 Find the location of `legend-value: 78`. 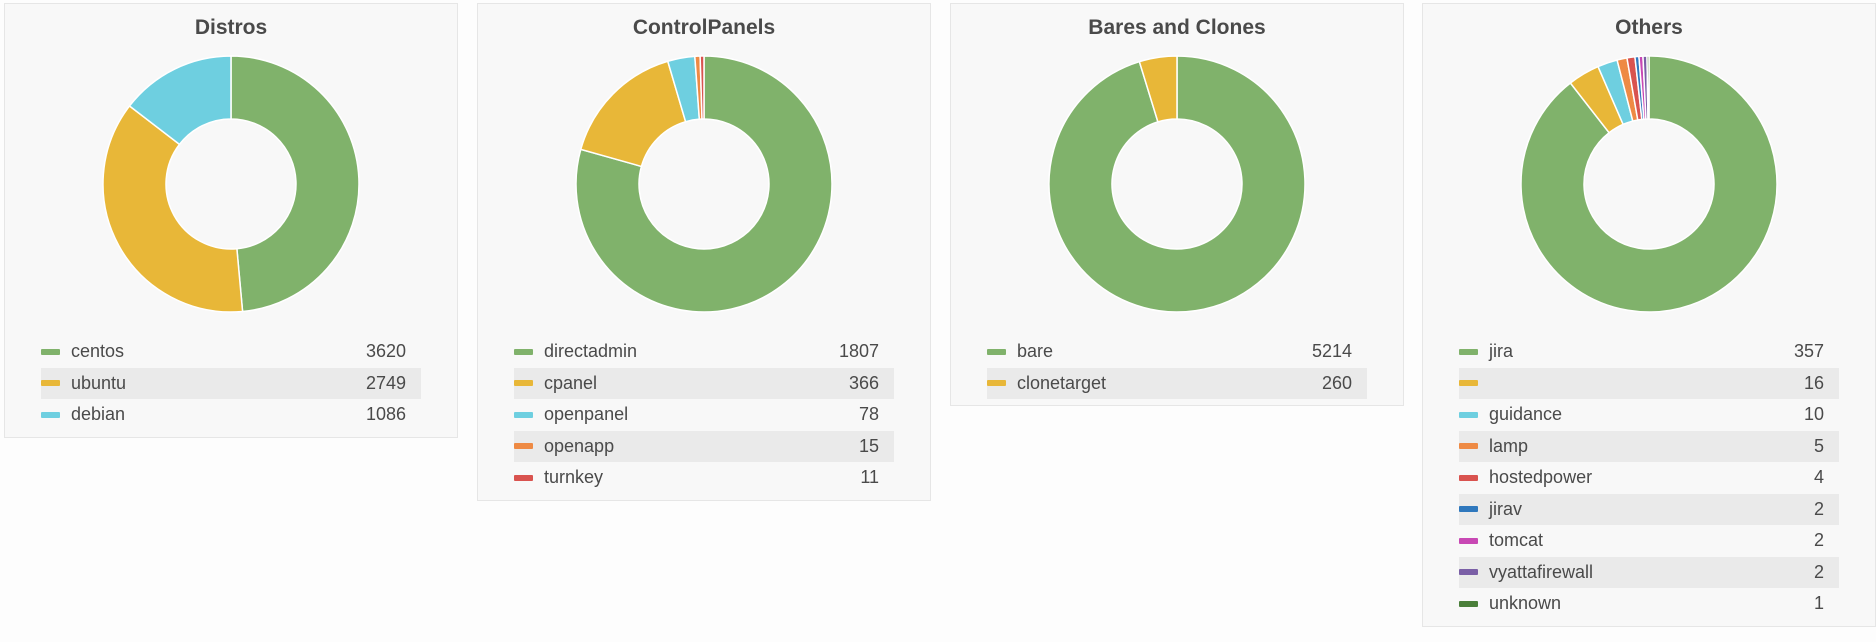

legend-value: 78 is located at coordinates (868, 414).